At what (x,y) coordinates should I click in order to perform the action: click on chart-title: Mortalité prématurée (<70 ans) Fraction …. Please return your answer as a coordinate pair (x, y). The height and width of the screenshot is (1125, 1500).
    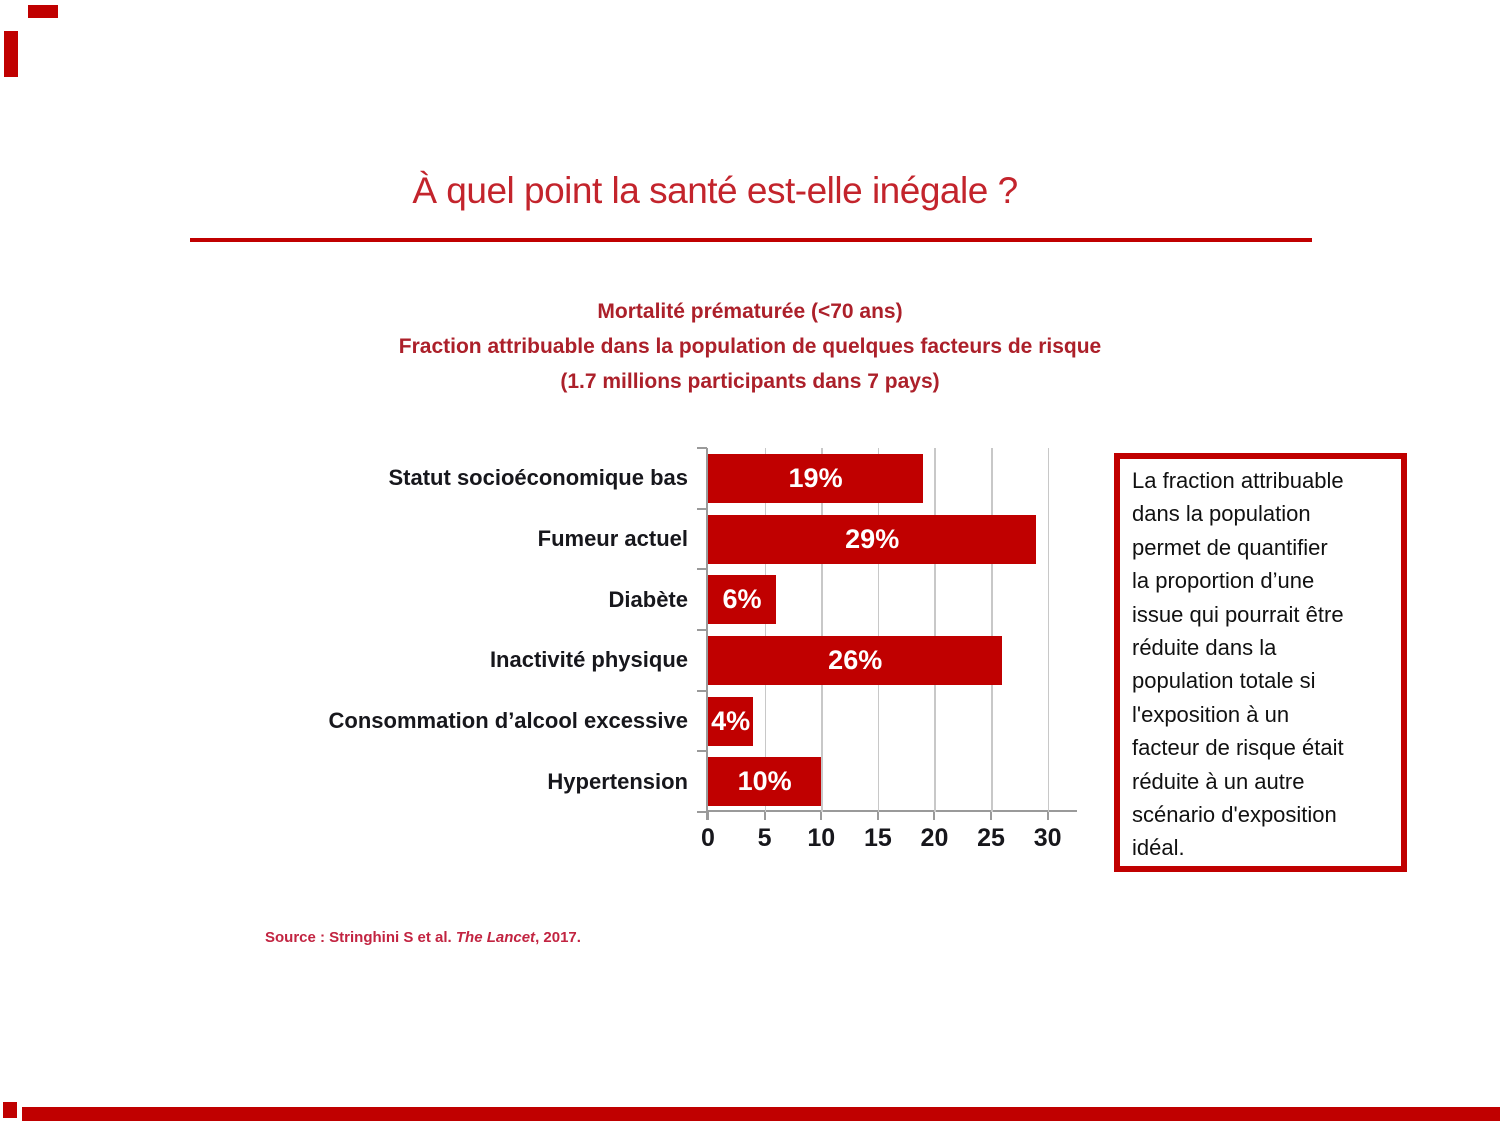
    Looking at the image, I should click on (750, 346).